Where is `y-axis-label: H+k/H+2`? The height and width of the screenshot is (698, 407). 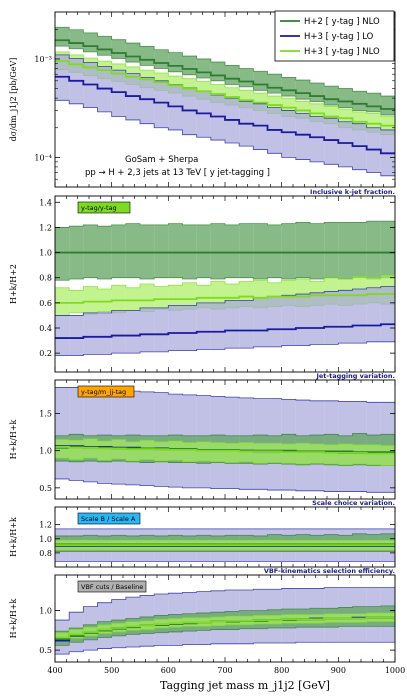 y-axis-label: H+k/H+2 is located at coordinates (13, 284).